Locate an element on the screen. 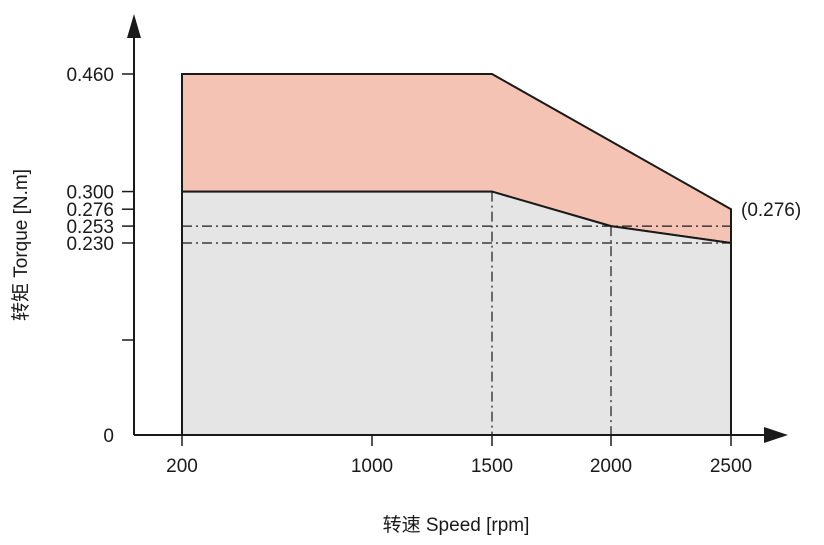 This screenshot has height=545, width=824. y-axis-arrow is located at coordinates (134, 26).